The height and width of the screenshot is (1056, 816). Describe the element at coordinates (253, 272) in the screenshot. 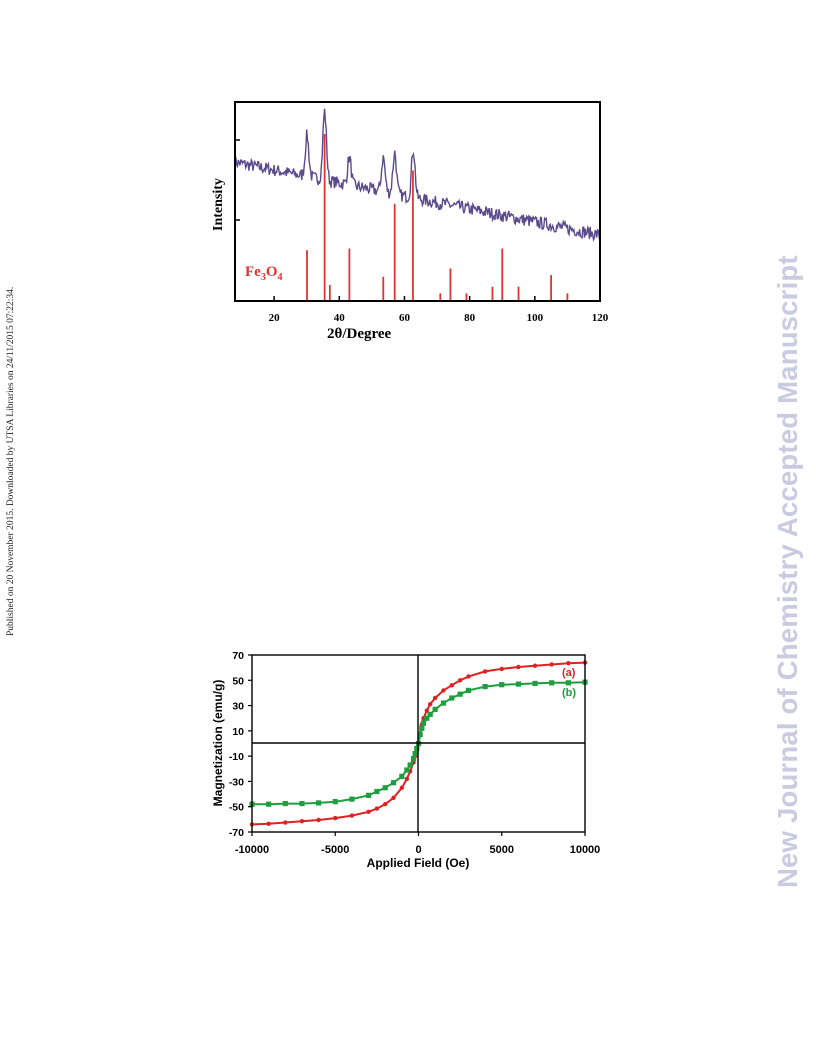

I see `ref-label-fe: Fe` at that location.